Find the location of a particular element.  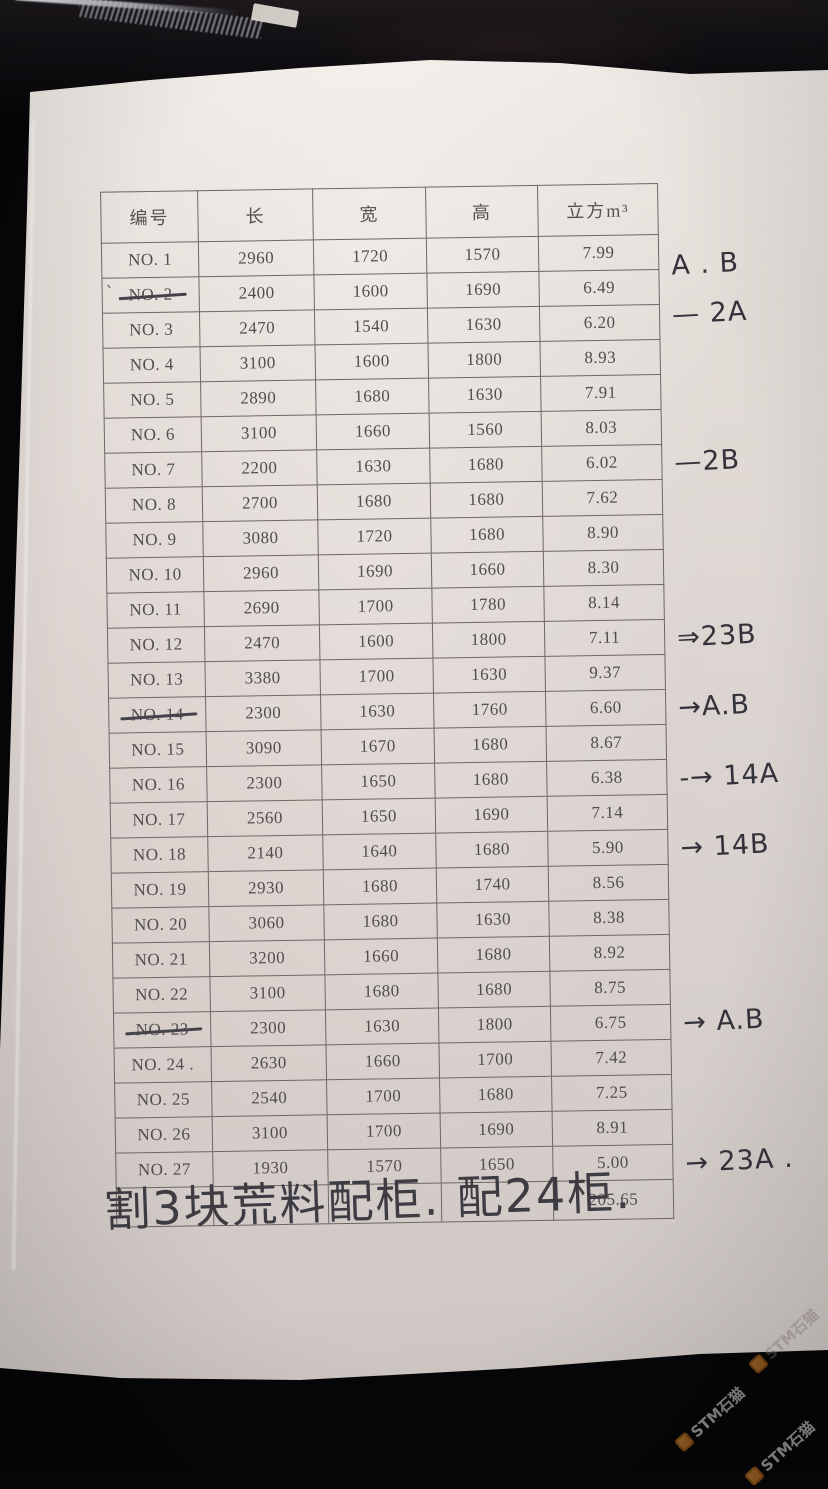

value-cell: 2470 is located at coordinates (257, 328).